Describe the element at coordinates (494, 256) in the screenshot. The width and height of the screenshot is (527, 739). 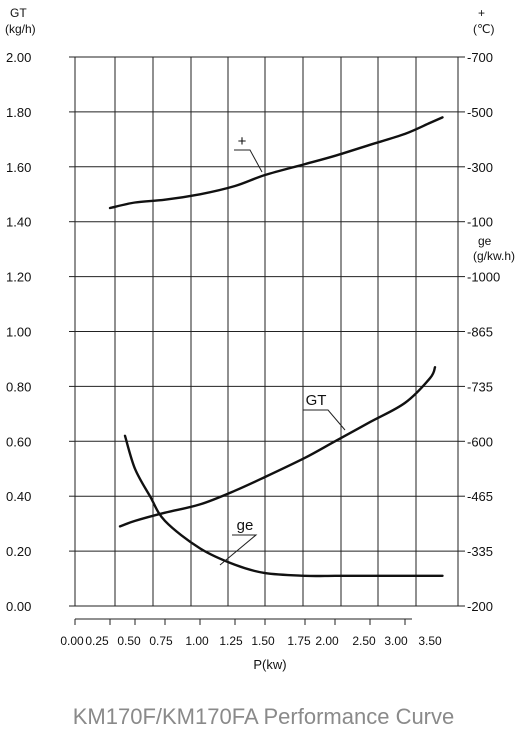
I see `right-axis-lower-unit: (g/kw.h)` at that location.